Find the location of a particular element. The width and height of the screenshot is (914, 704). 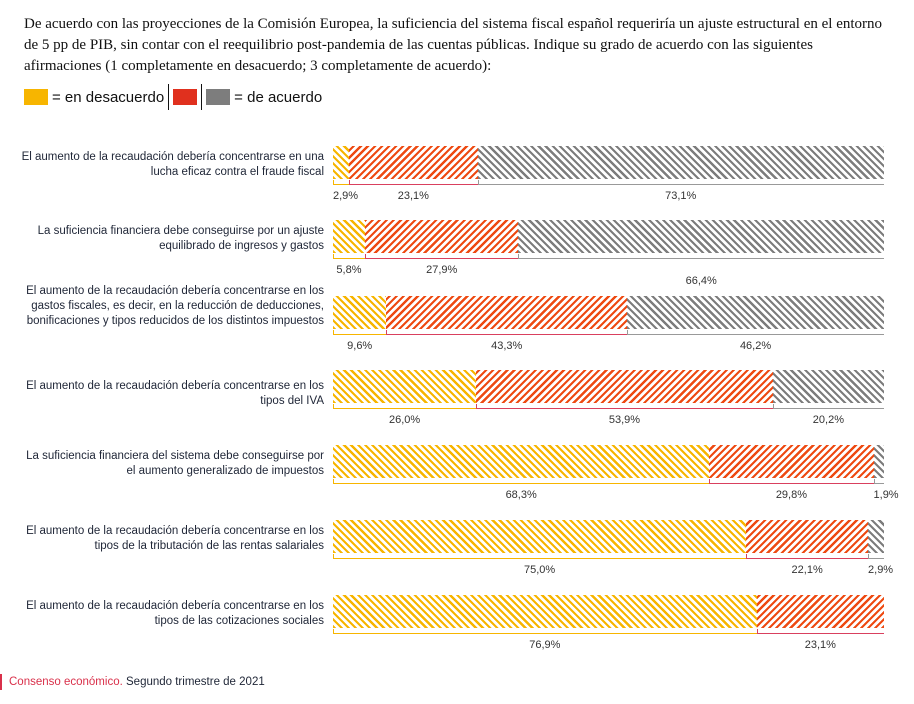

value-labels: 75,0% 22,1% 2,9% is located at coordinates (613, 570).